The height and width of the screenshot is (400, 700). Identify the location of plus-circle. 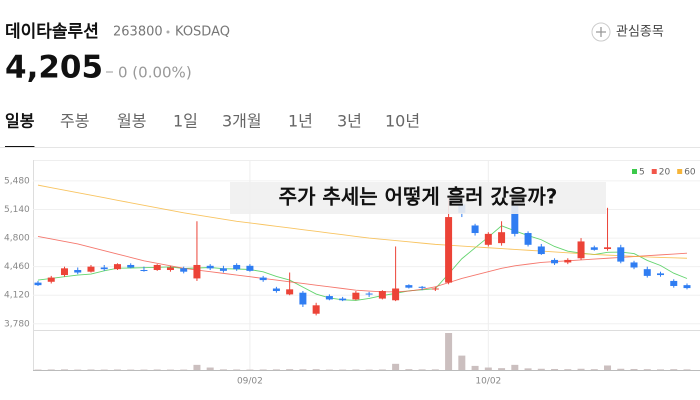
(601, 32).